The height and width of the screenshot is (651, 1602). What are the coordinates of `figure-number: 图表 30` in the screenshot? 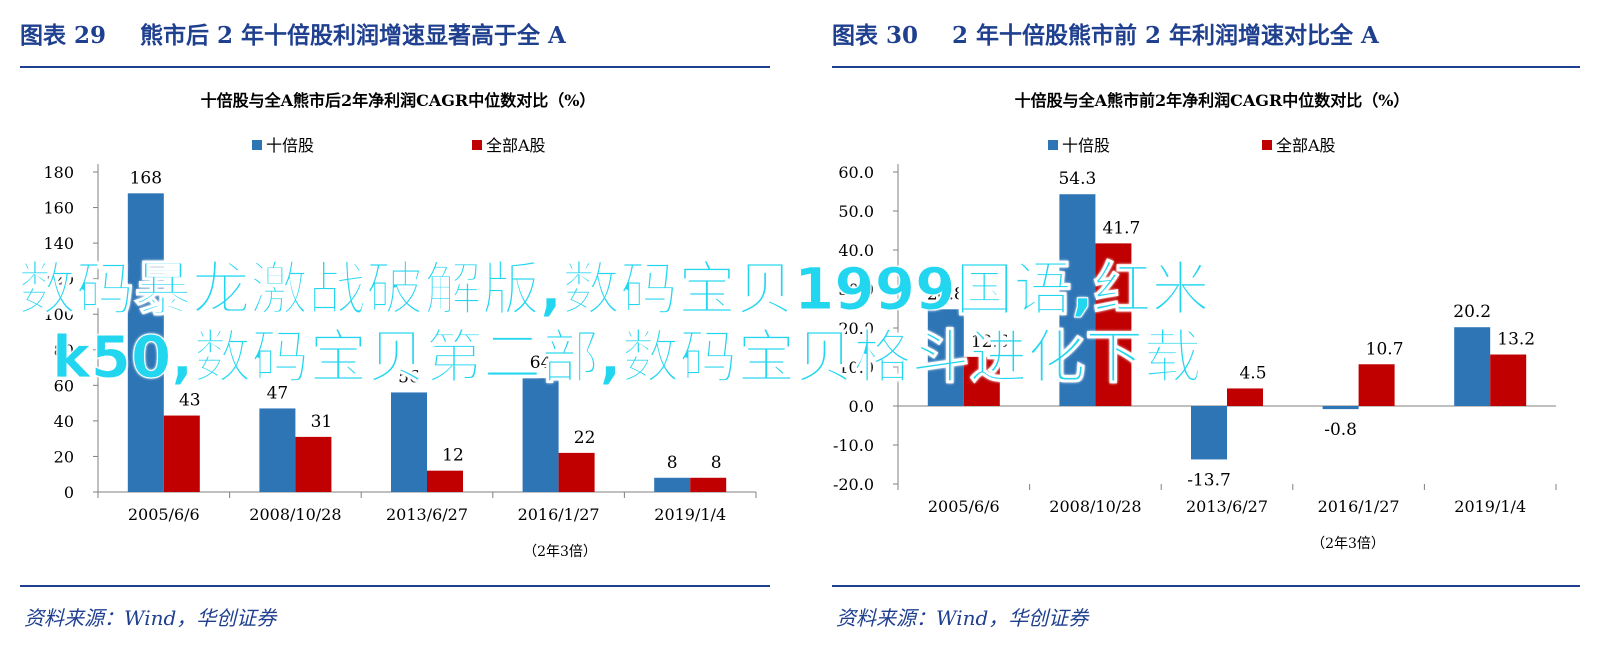 It's located at (875, 35).